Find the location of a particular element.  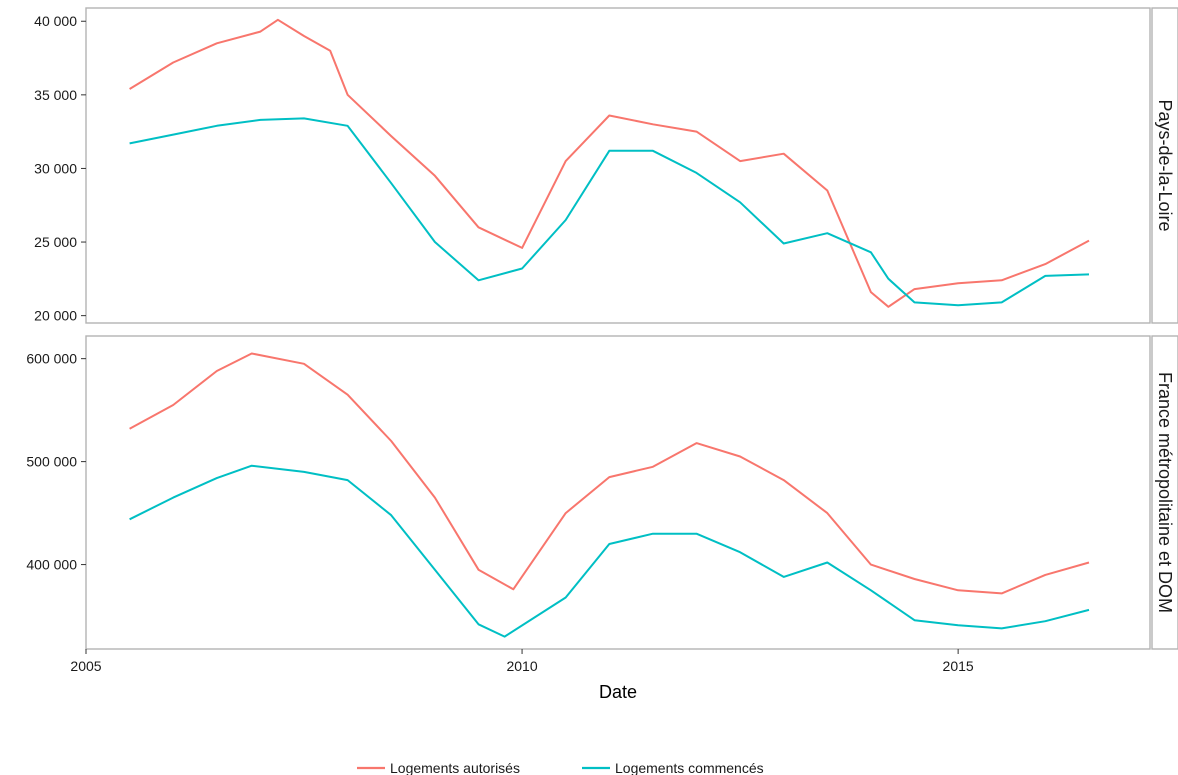

y-tick-label: 30 000 is located at coordinates (55, 168).